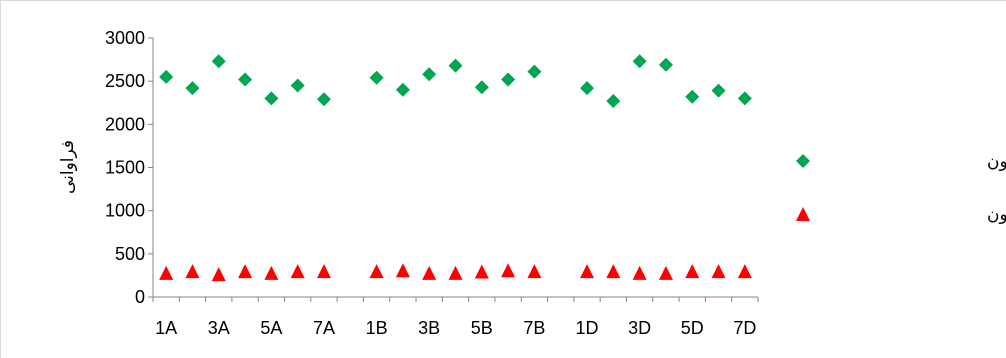  I want to click on y-tick-label: 3000, so click(125, 38).